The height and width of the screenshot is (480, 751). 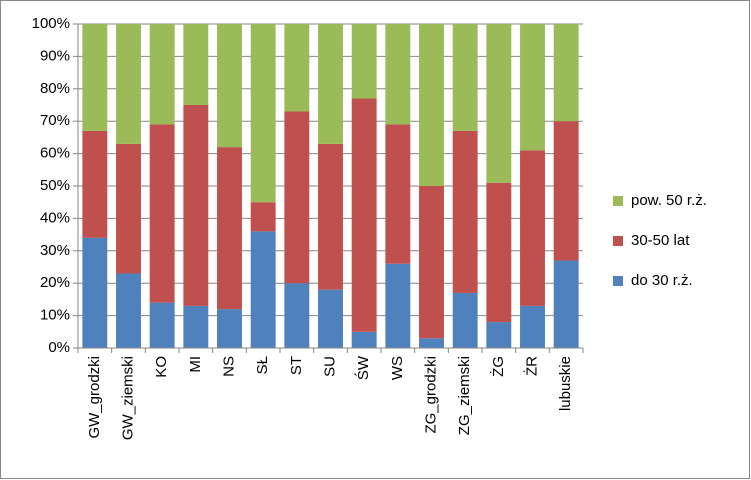 I want to click on y-tick-label: 80%, so click(x=55, y=88).